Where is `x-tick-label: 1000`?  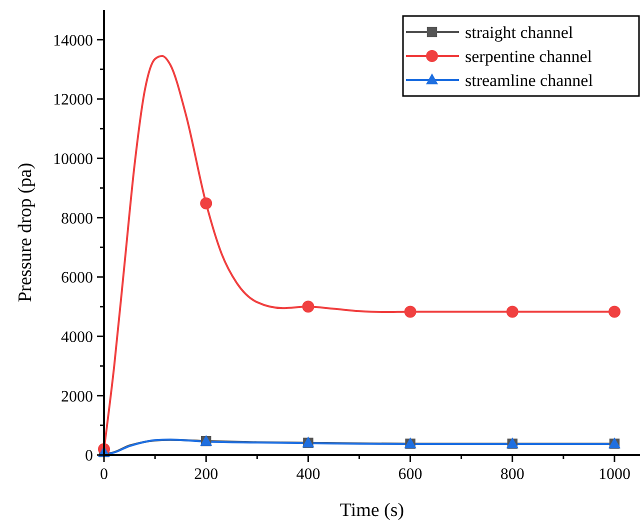
x-tick-label: 1000 is located at coordinates (614, 474).